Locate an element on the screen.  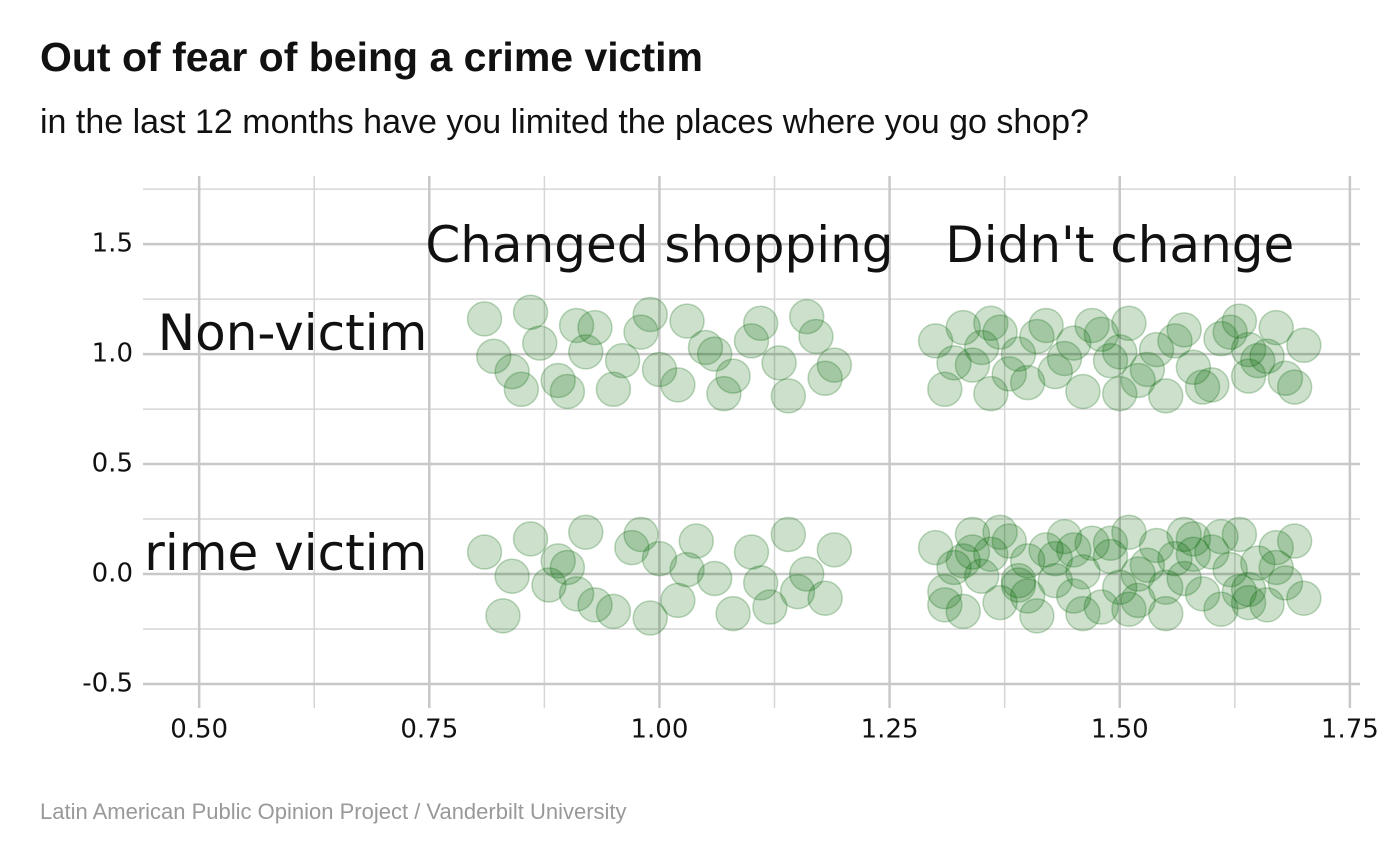
annotation: Changed shopping is located at coordinates (659, 245).